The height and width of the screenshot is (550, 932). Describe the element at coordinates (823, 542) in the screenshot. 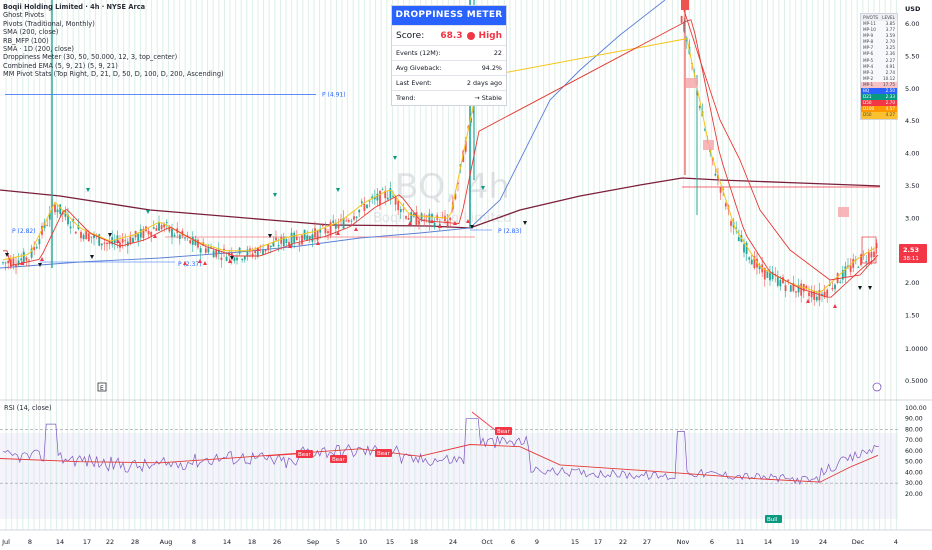

I see `date-tick-label: 24` at that location.